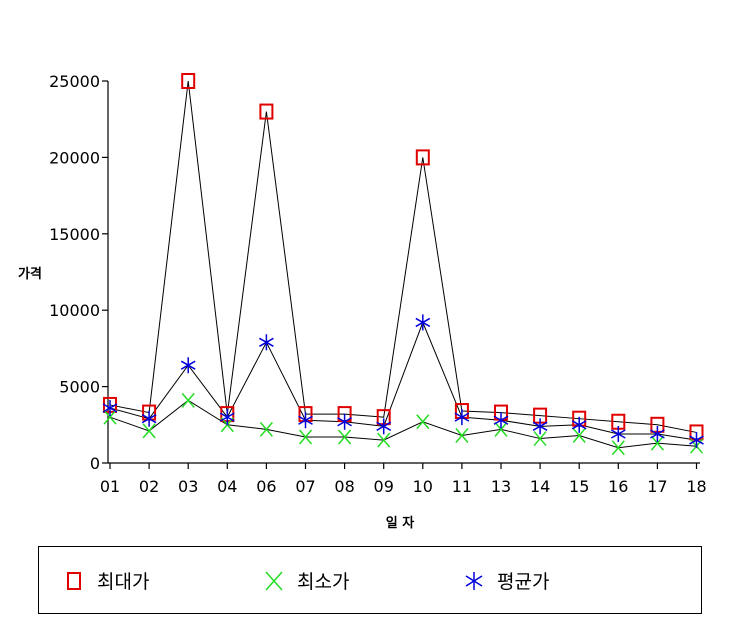 This screenshot has height=630, width=730. What do you see at coordinates (74, 310) in the screenshot?
I see `y-tick-label: 10000` at bounding box center [74, 310].